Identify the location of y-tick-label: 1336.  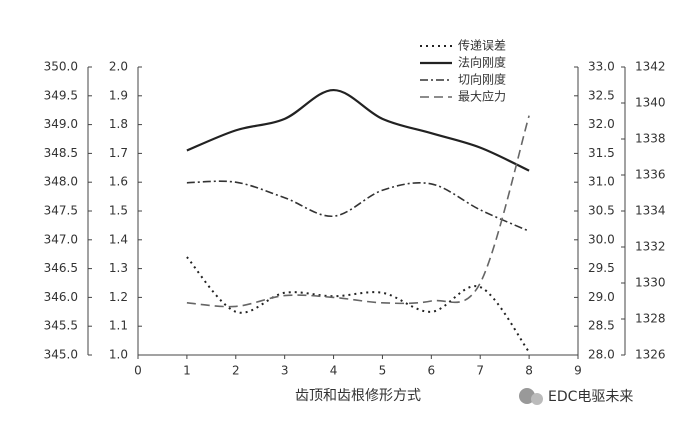
(650, 175).